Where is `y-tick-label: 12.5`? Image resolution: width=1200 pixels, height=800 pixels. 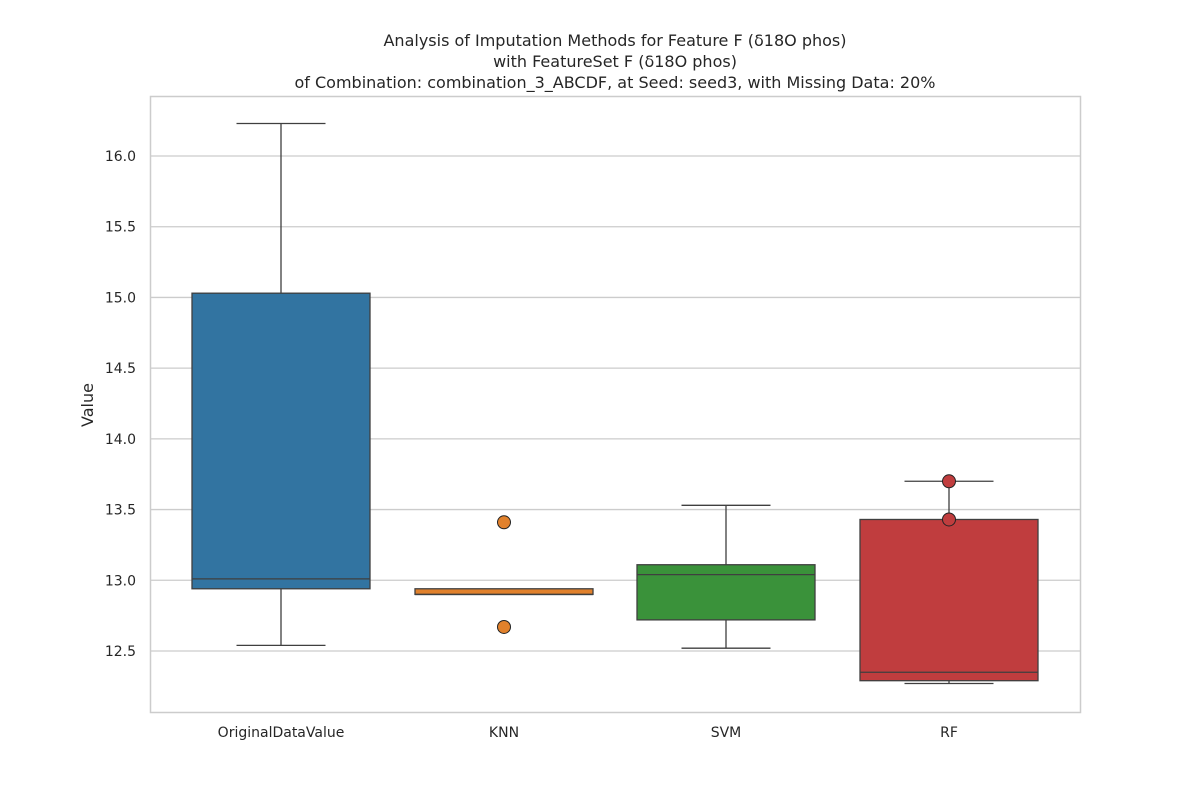
y-tick-label: 12.5 is located at coordinates (120, 652).